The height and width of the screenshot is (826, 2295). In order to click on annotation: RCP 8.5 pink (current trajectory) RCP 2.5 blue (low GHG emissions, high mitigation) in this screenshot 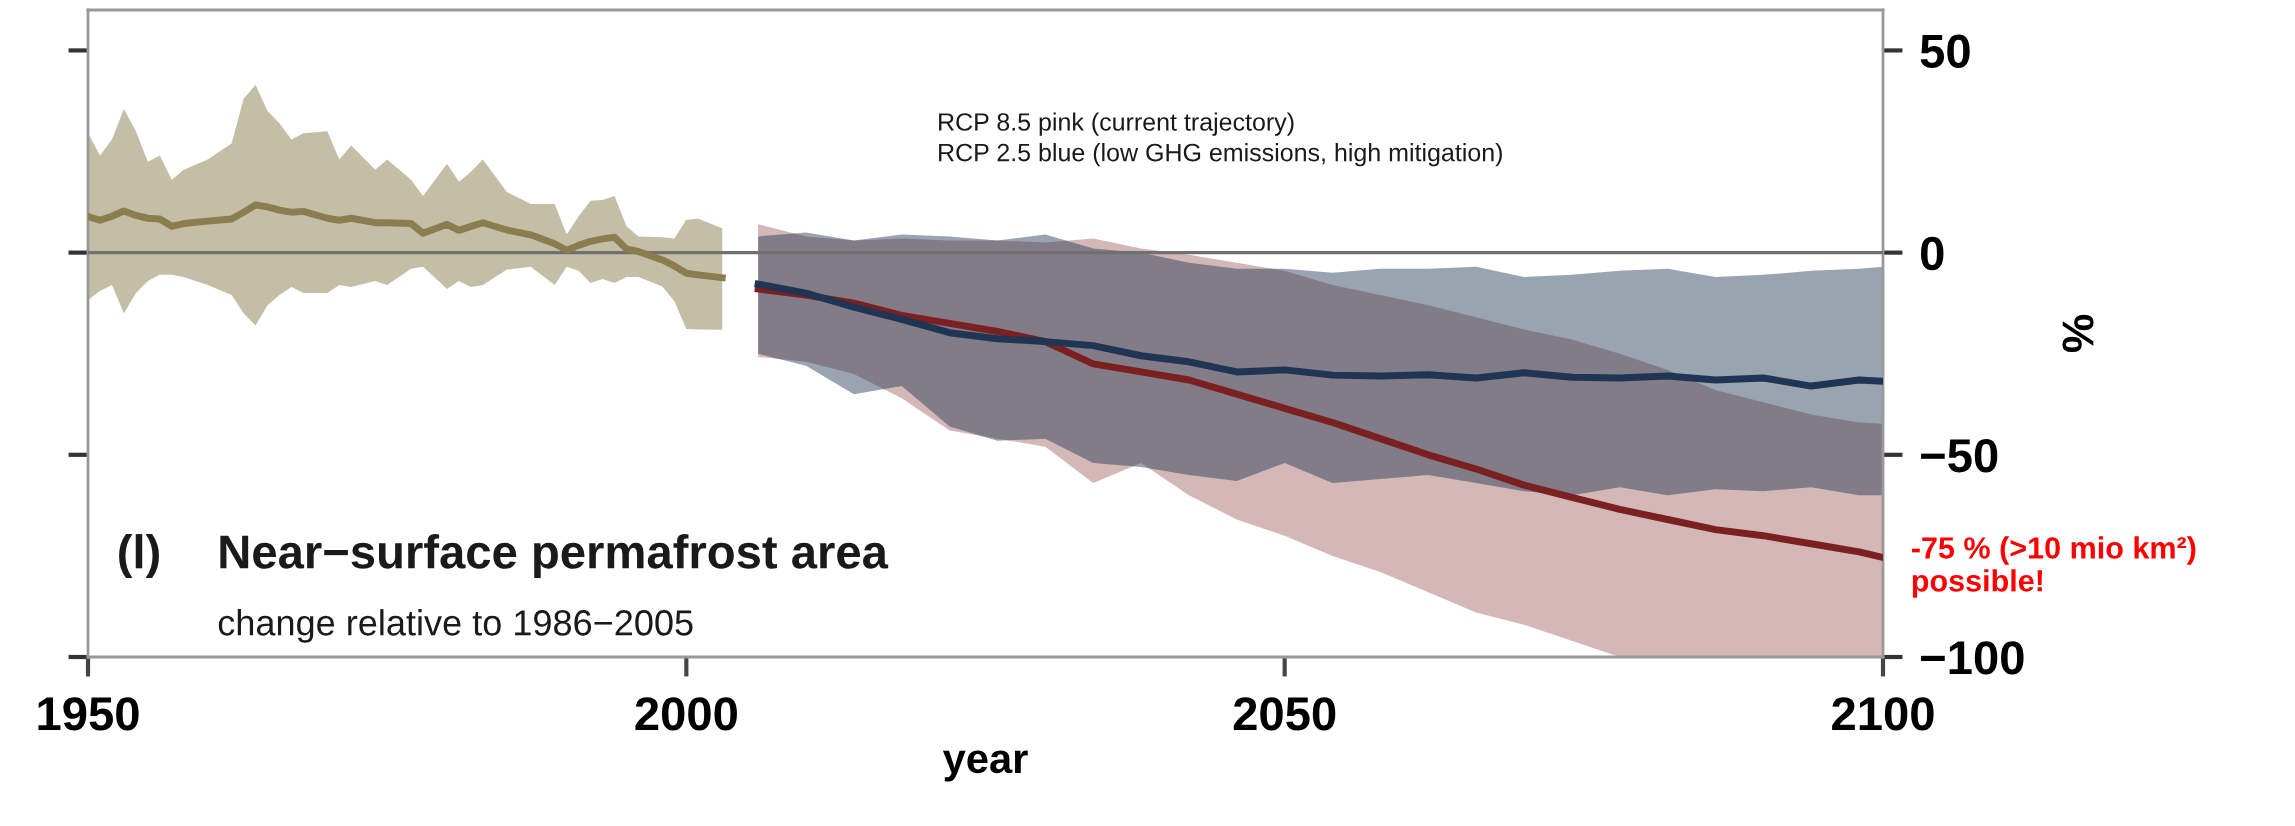, I will do `click(1220, 139)`.